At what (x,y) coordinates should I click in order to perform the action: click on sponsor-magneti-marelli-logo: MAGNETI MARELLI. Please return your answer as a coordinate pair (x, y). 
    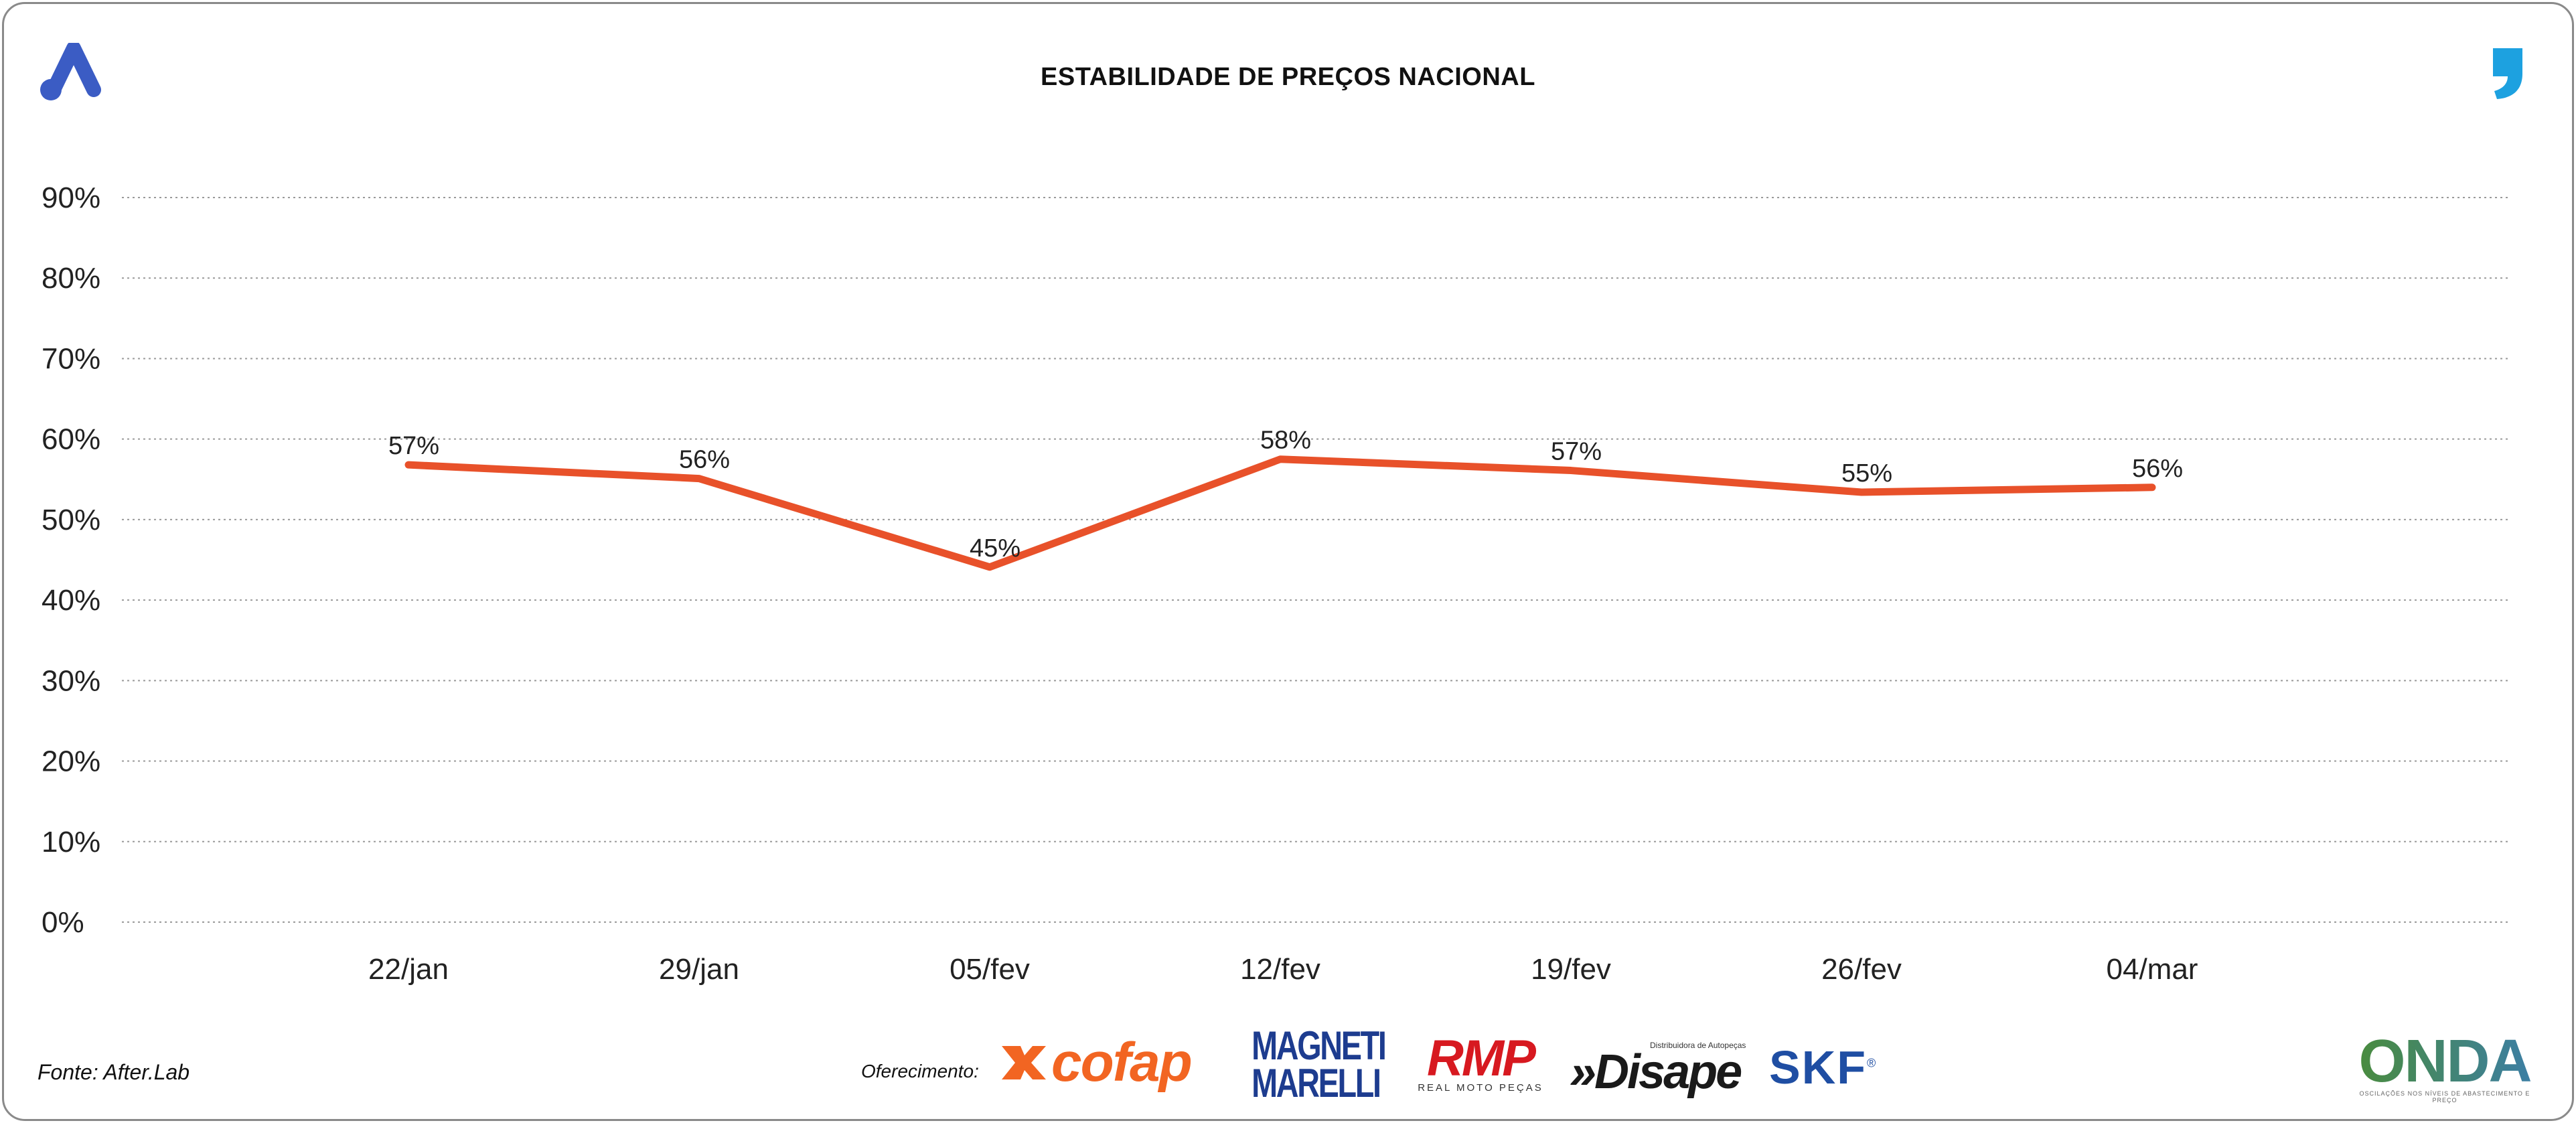
    Looking at the image, I should click on (1311, 1066).